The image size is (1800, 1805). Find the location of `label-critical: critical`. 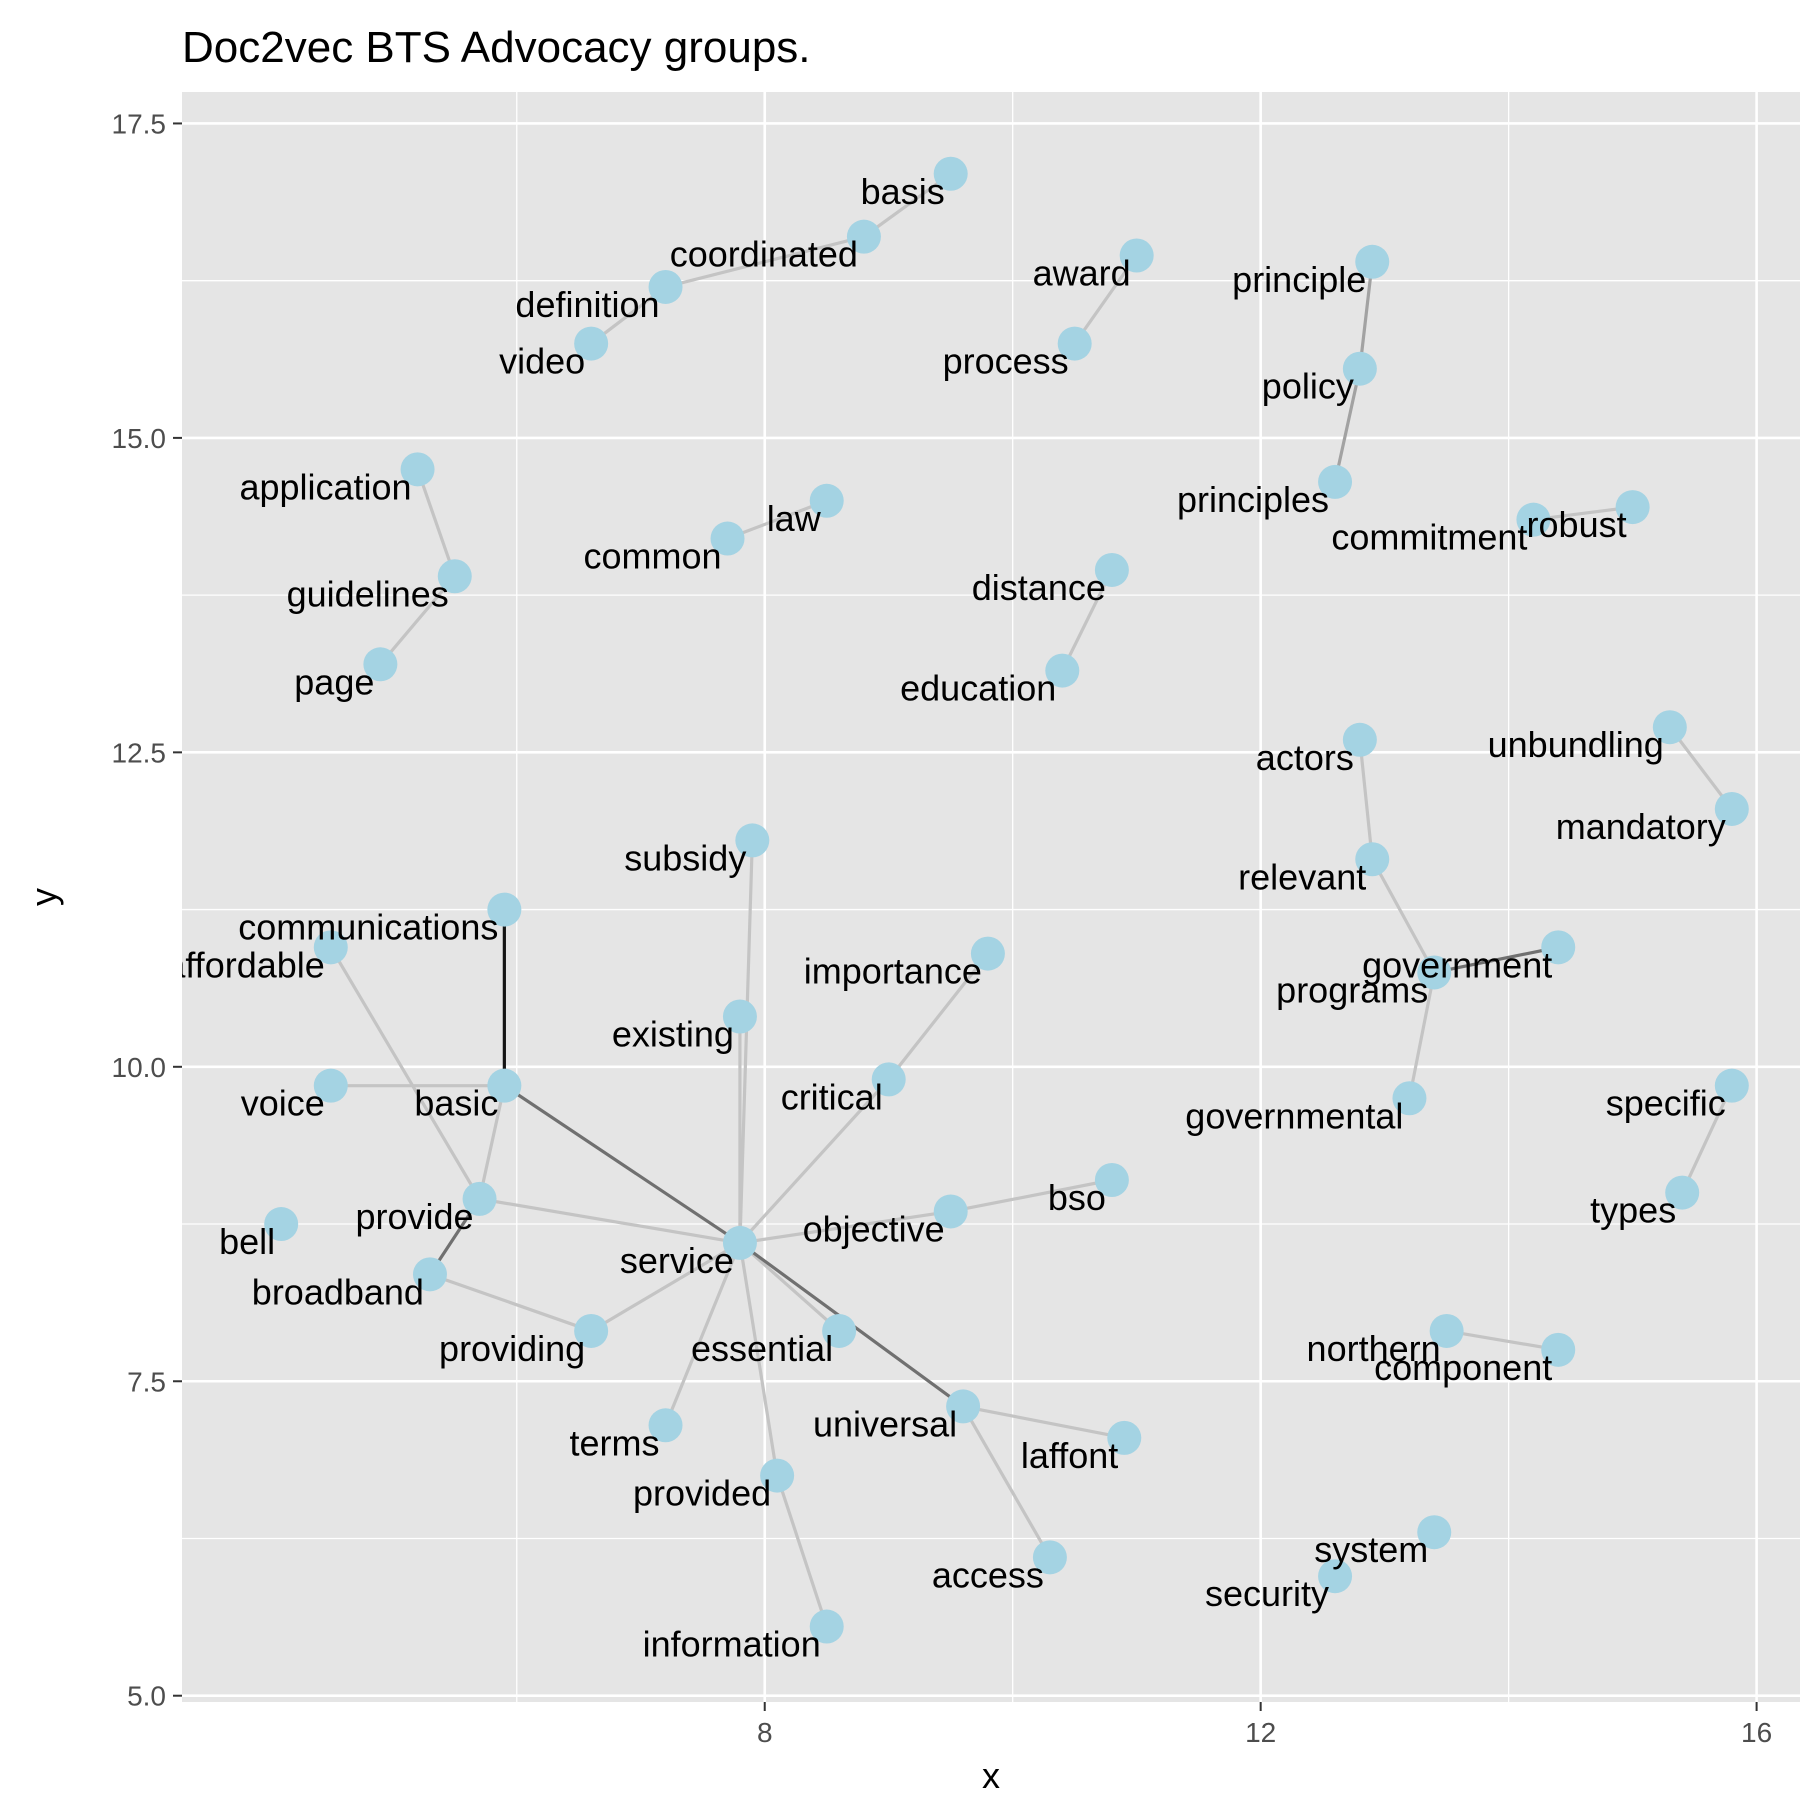

label-critical: critical is located at coordinates (832, 1096).